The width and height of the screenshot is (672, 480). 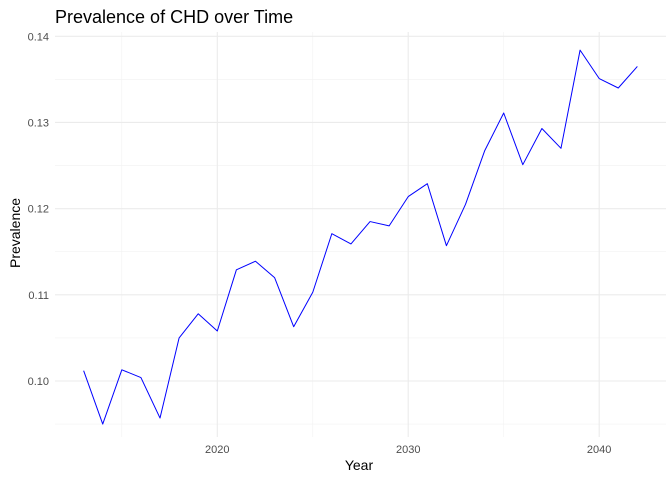 I want to click on x-tick-label: 2030, so click(x=408, y=450).